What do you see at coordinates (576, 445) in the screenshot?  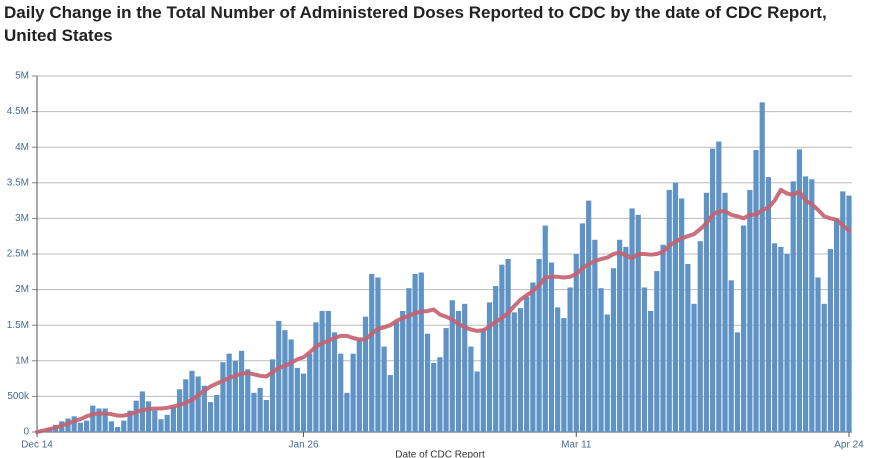 I see `x-tick-label: Mar 11` at bounding box center [576, 445].